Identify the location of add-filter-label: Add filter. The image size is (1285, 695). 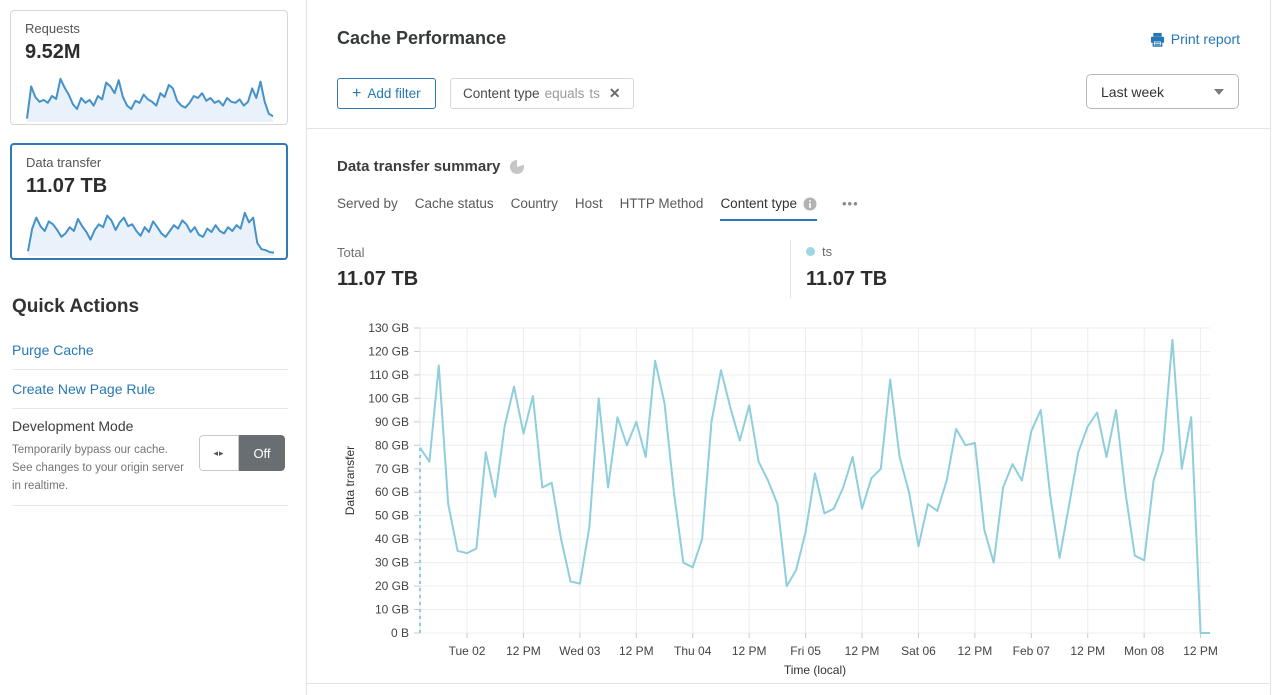
(394, 93).